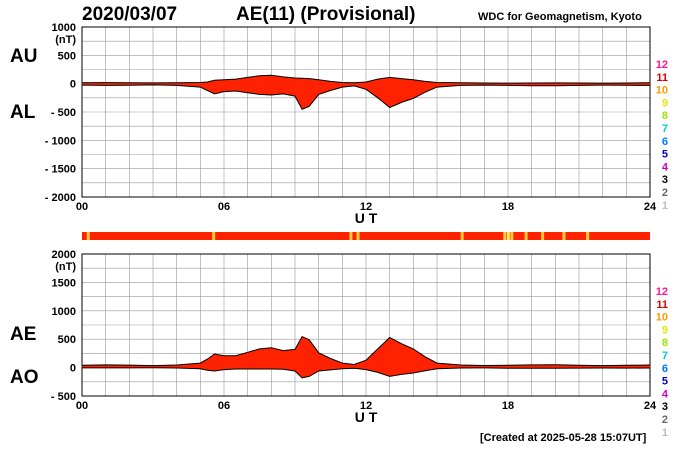  What do you see at coordinates (23, 112) in the screenshot?
I see `series-label-al: AL` at bounding box center [23, 112].